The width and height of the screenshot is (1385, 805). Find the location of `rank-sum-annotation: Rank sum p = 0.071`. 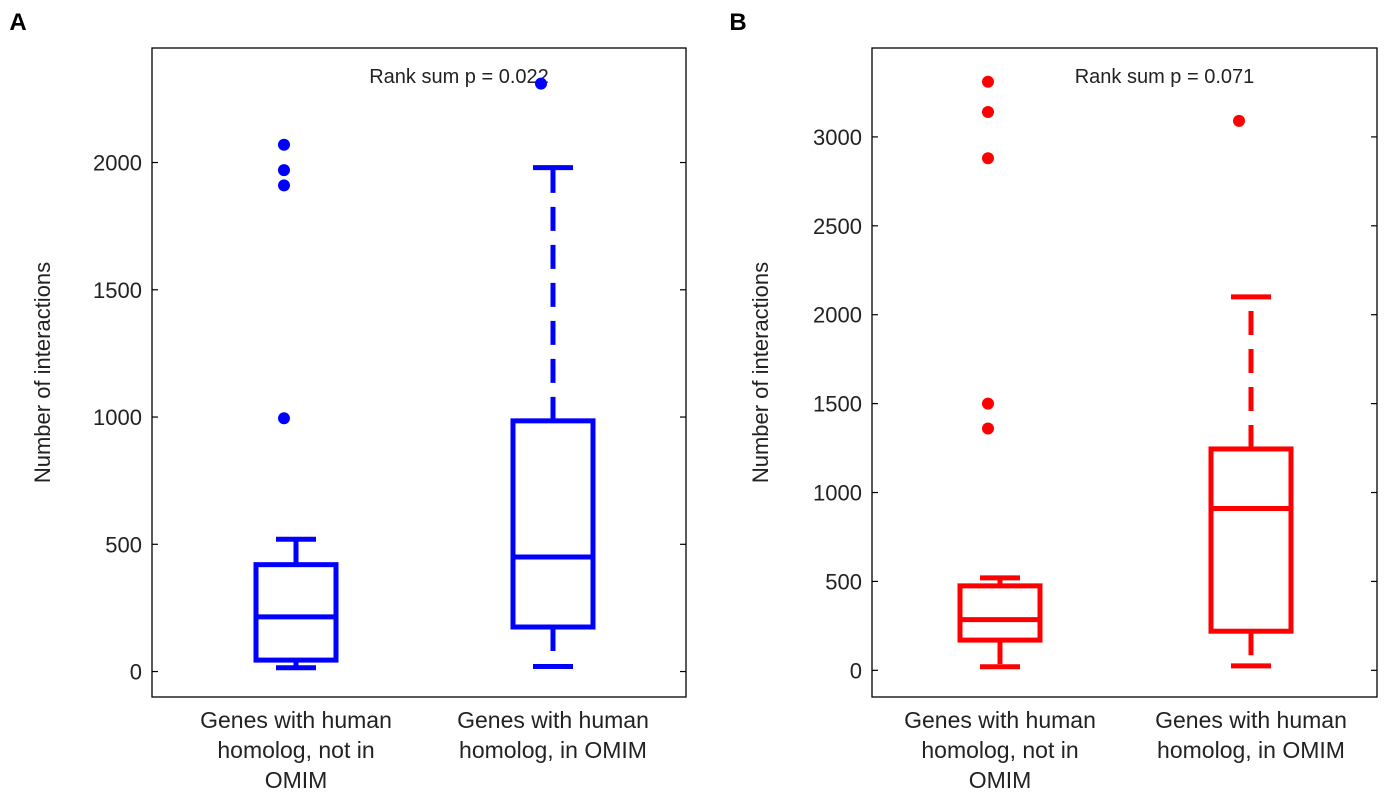

rank-sum-annotation: Rank sum p = 0.071 is located at coordinates (1165, 77).